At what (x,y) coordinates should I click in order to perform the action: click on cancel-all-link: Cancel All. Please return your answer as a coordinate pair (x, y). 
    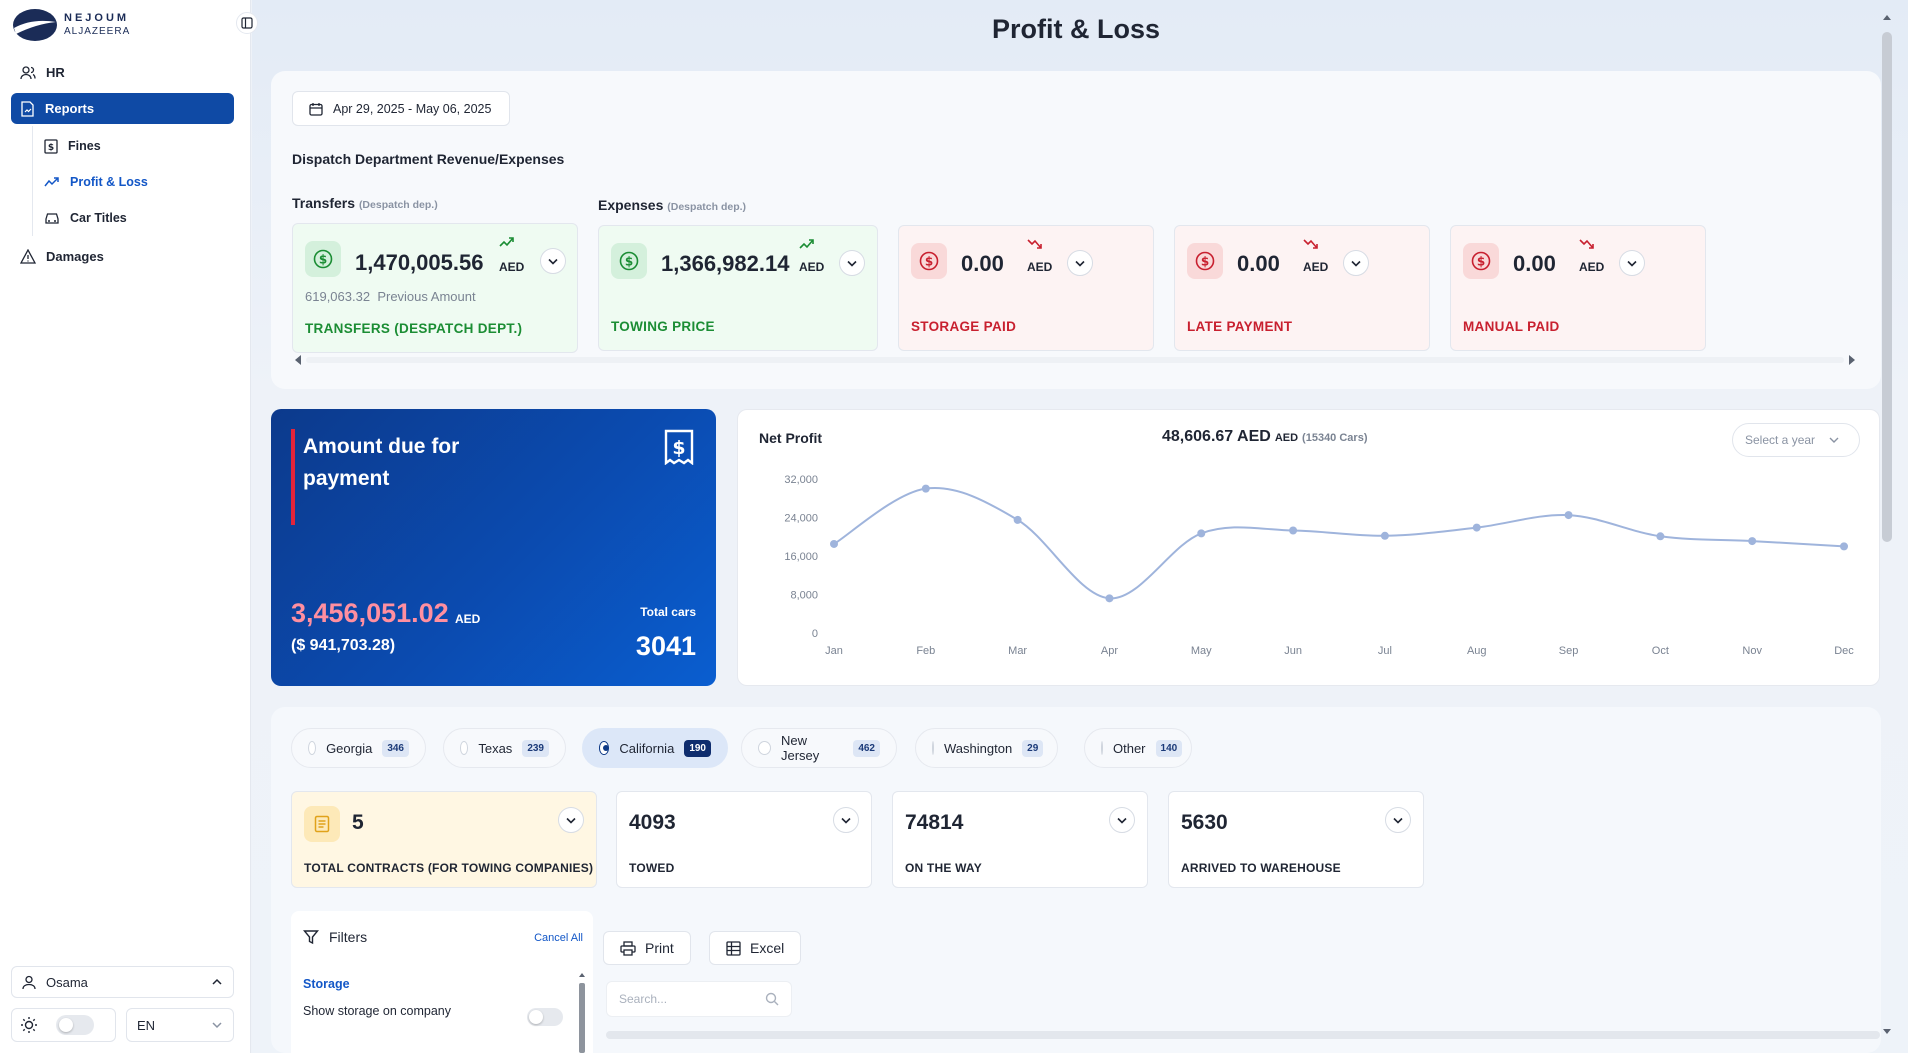
    Looking at the image, I should click on (558, 938).